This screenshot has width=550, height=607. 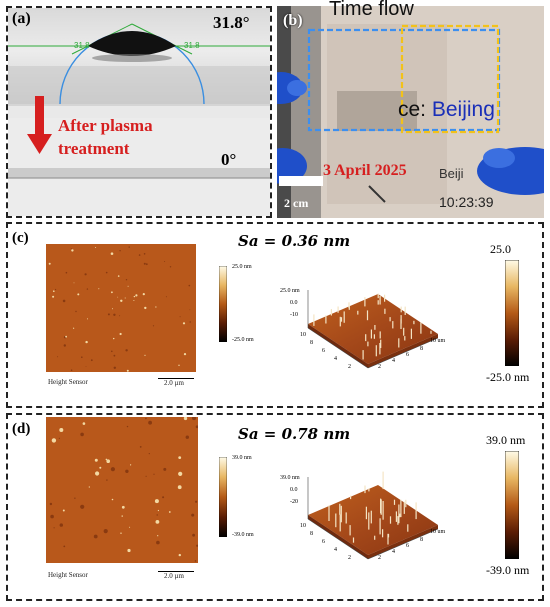 What do you see at coordinates (294, 434) in the screenshot?
I see `sa-value-d: Sa = 0.78 nm` at bounding box center [294, 434].